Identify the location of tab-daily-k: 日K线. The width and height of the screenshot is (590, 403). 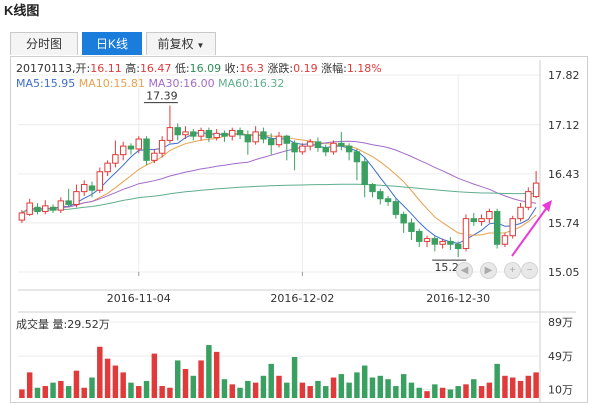
(112, 43).